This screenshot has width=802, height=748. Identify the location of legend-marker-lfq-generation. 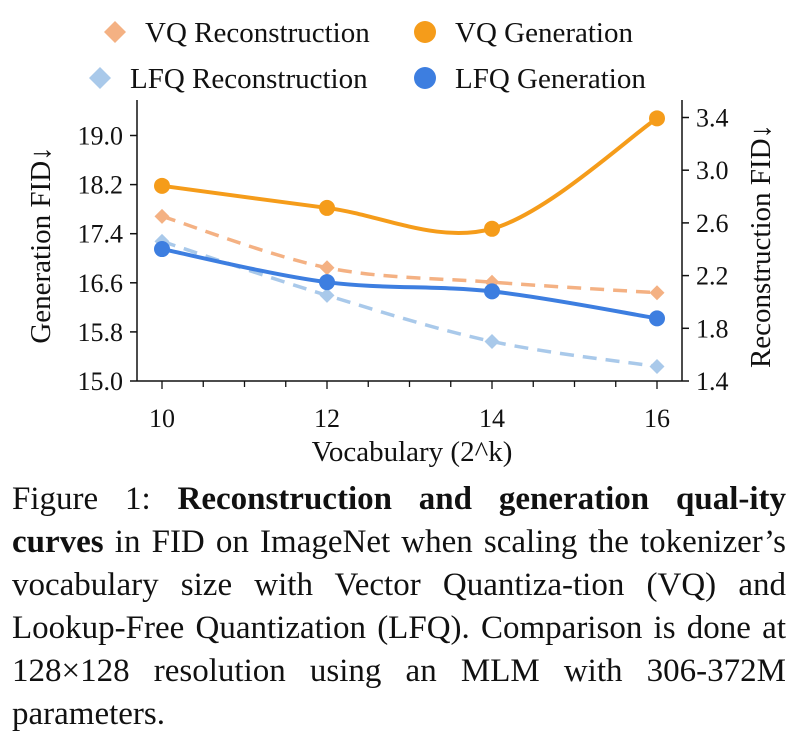
(425, 78).